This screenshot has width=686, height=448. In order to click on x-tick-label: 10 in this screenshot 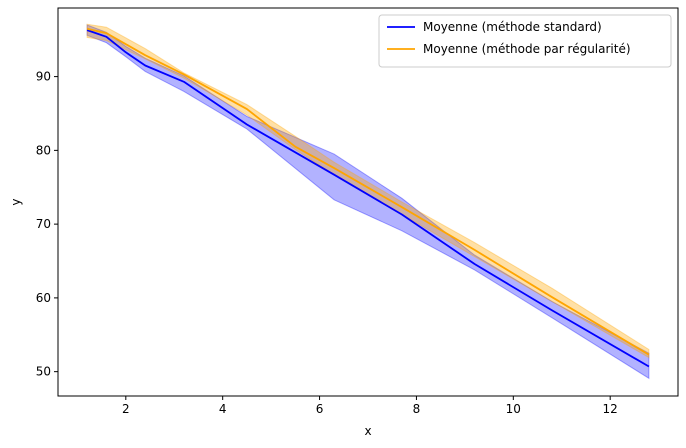, I will do `click(513, 409)`.